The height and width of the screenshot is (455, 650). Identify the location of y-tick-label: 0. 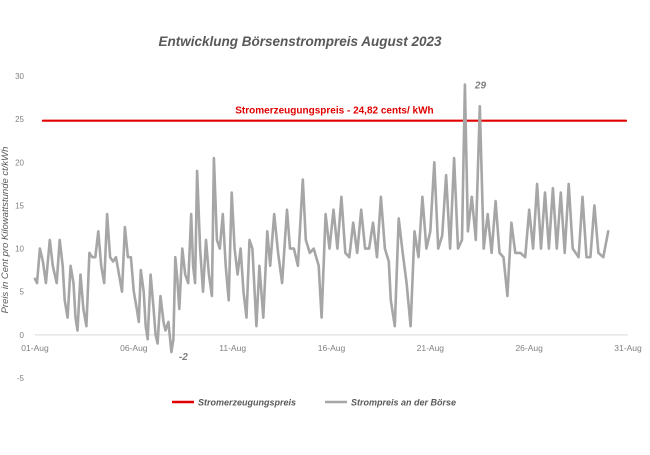
(22, 335).